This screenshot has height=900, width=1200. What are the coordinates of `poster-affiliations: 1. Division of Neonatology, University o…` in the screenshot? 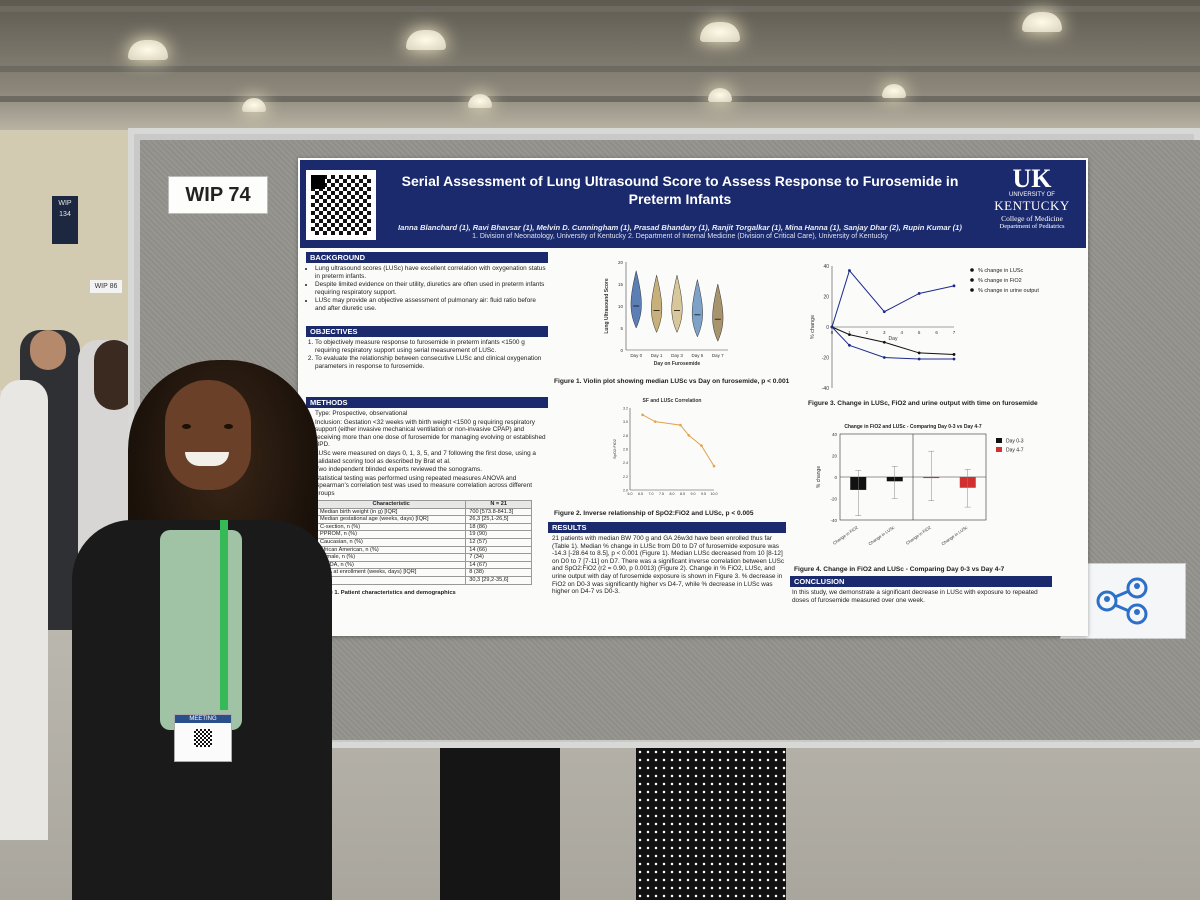 It's located at (680, 236).